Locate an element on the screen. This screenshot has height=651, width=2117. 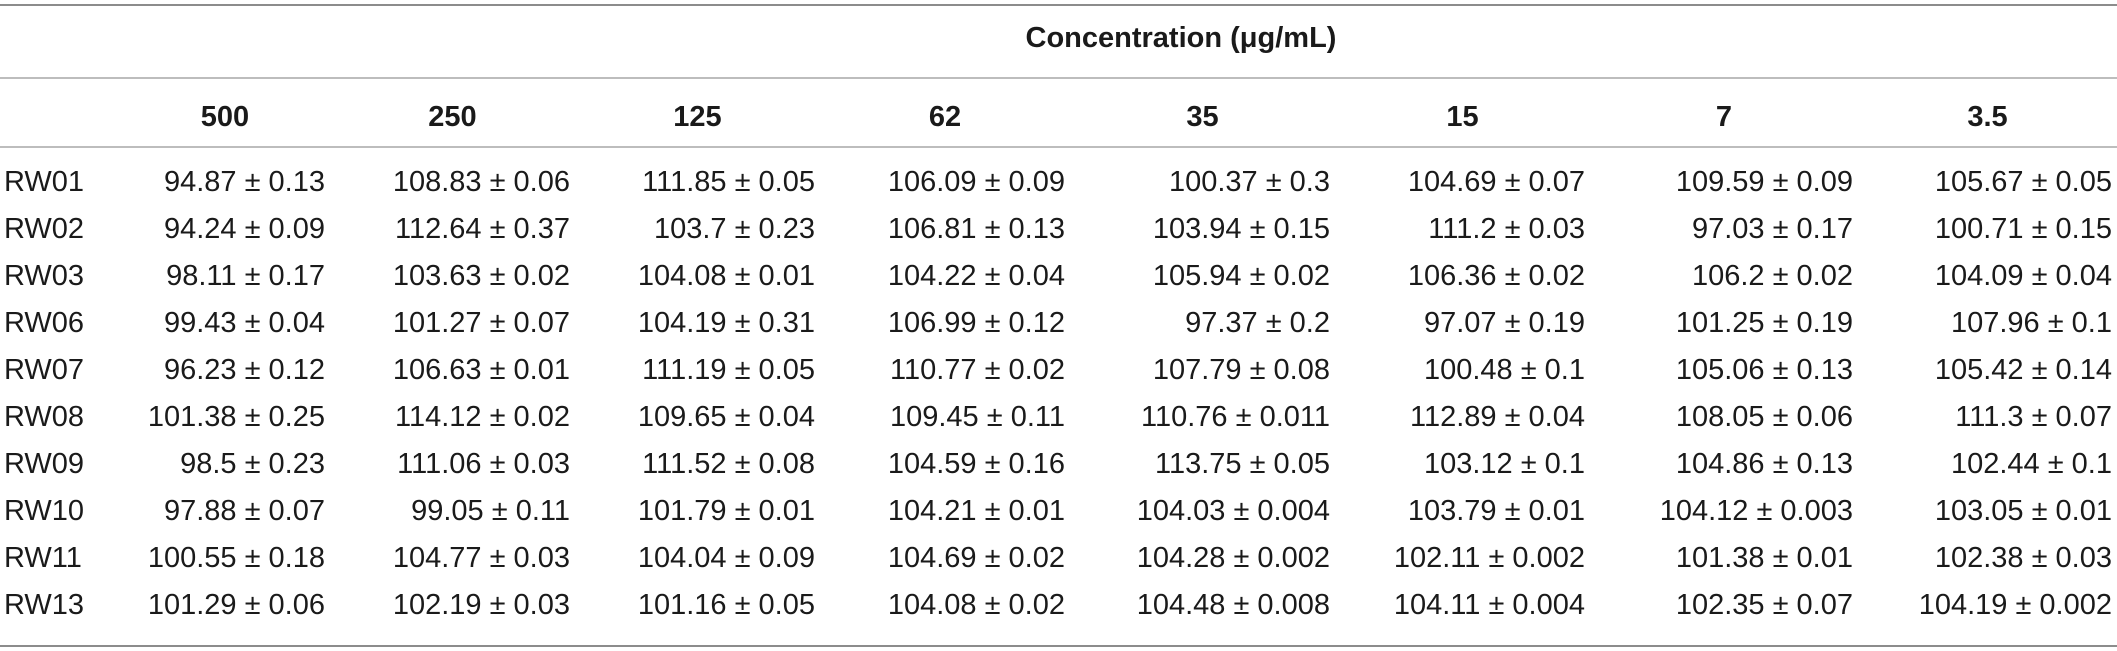
table-top-rule is located at coordinates (1058, 5).